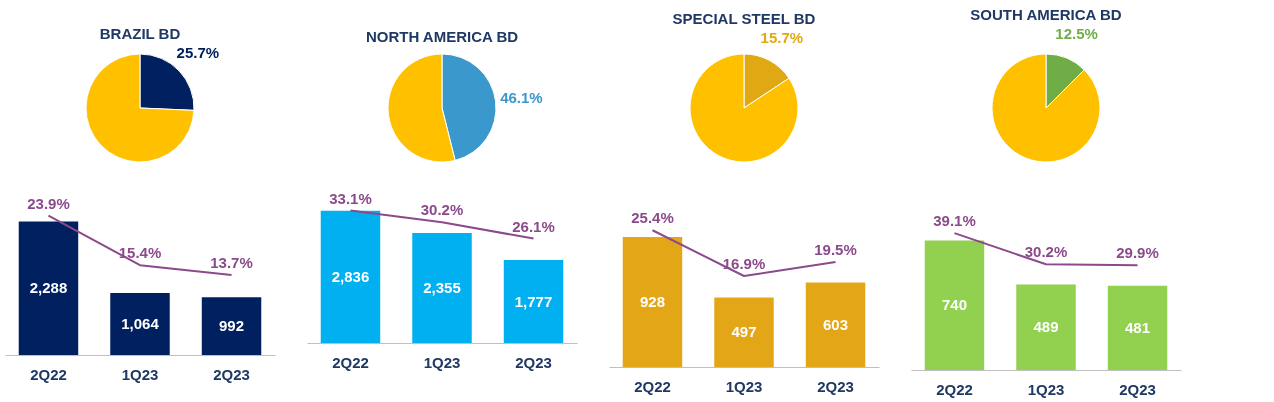 The height and width of the screenshot is (402, 1274). Describe the element at coordinates (350, 198) in the screenshot. I see `data-label: 33.1%` at that location.